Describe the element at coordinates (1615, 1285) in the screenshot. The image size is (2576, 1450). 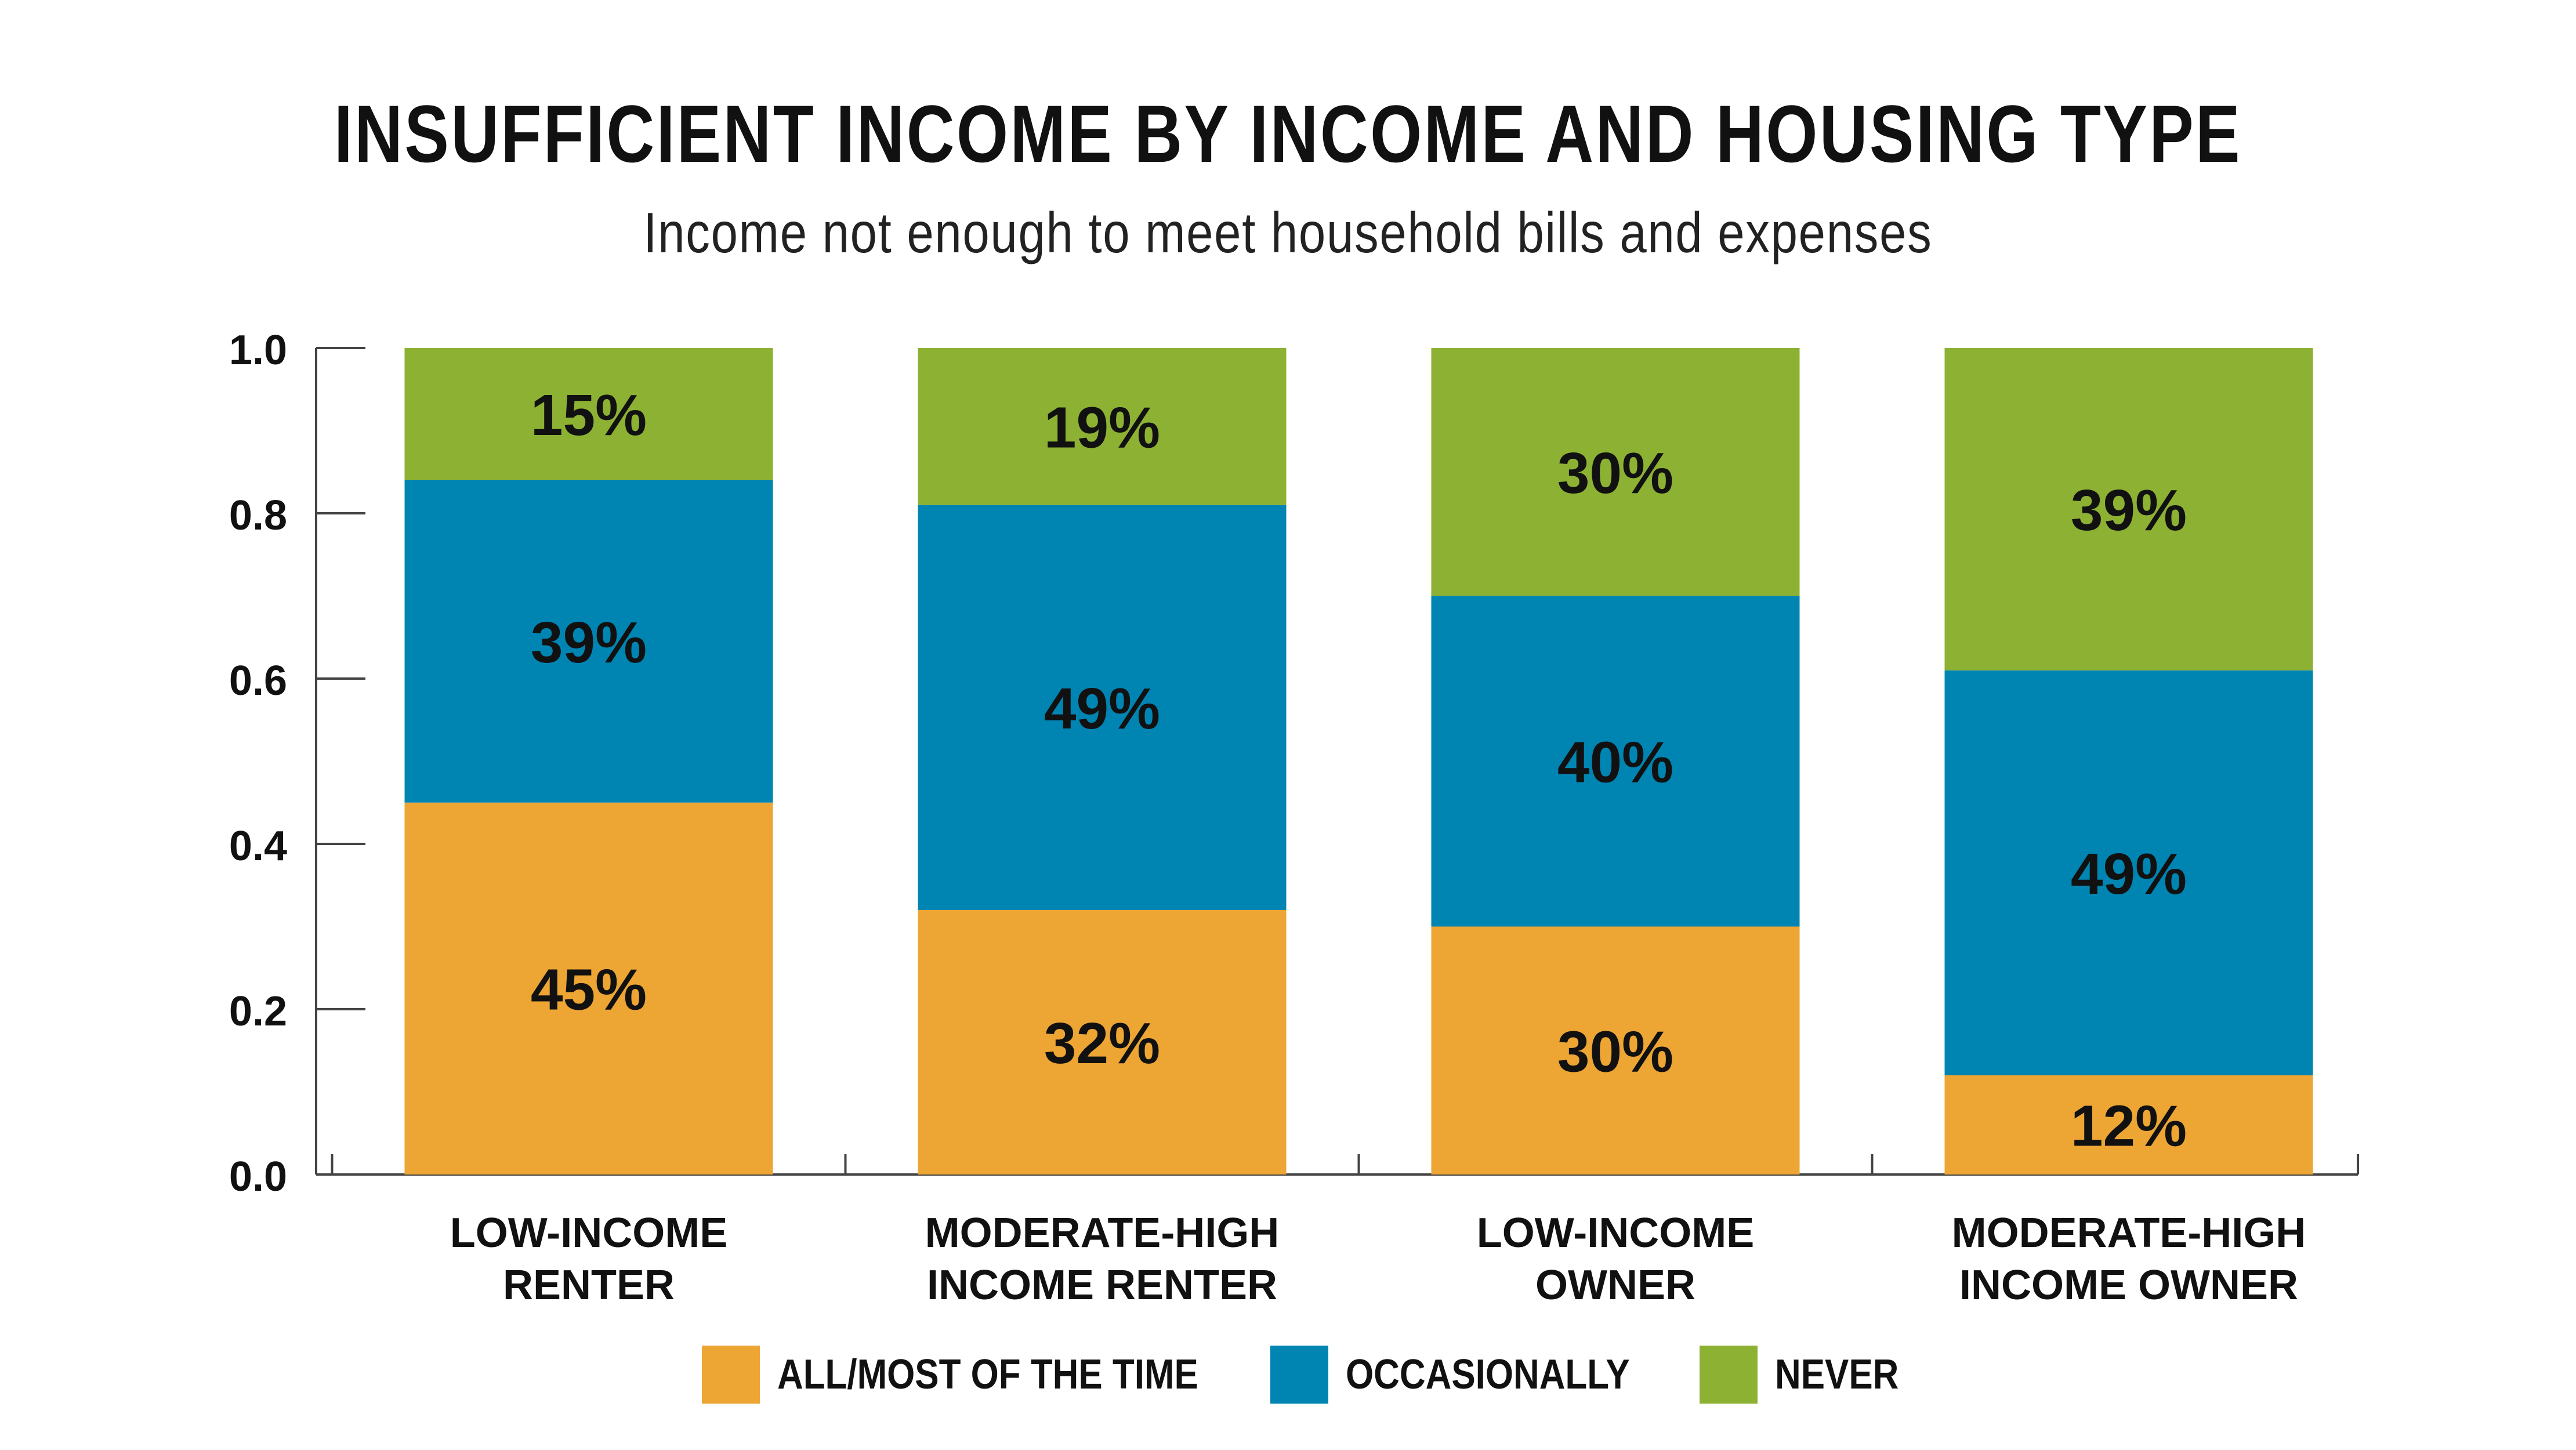
I see `category-label: OWNER` at that location.